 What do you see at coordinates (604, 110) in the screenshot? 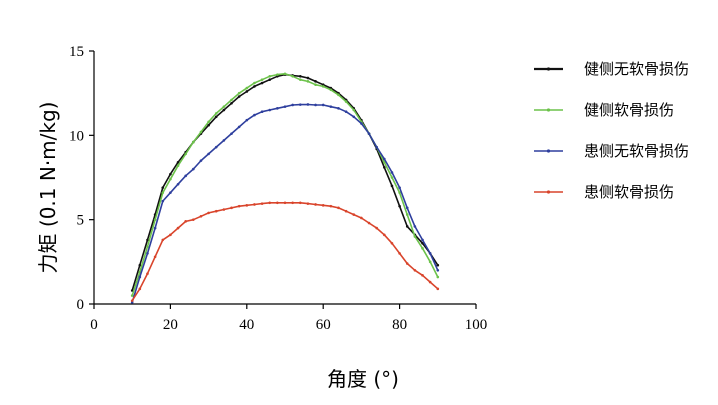
I see `legend-item: 健侧软骨损伤` at bounding box center [604, 110].